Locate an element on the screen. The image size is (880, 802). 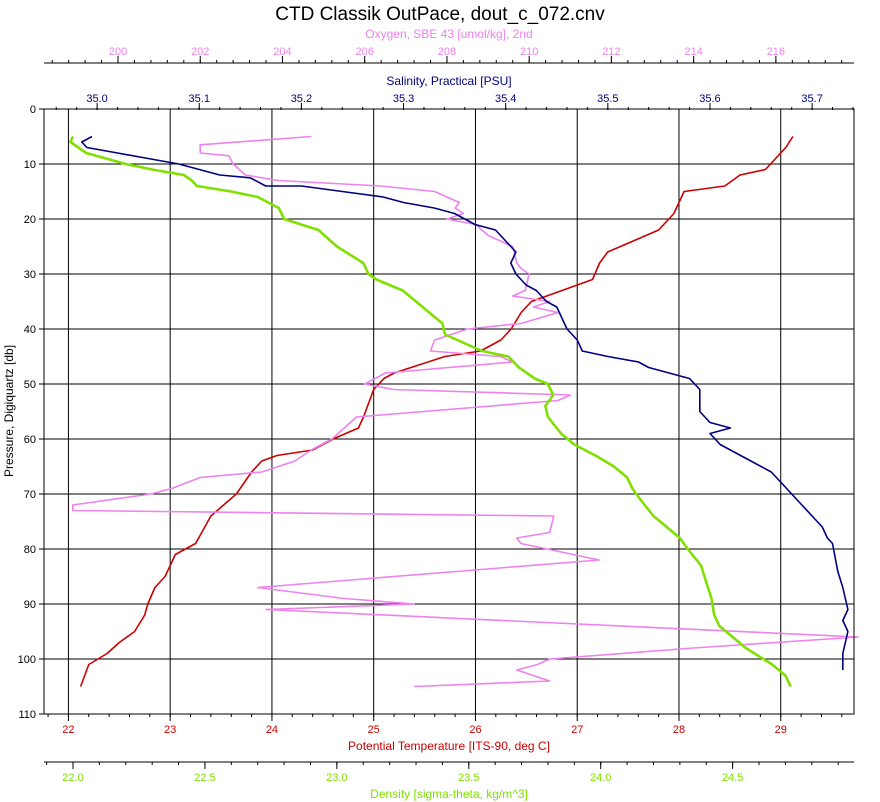
temperature-tick-label: 22 is located at coordinates (68, 730).